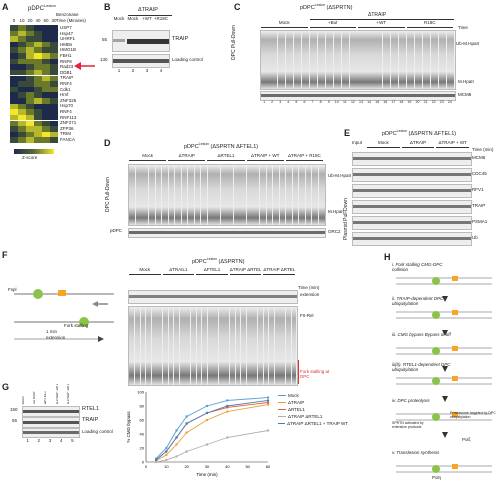  What do you see at coordinates (307, 7) in the screenshot?
I see `panel-c-title-text: pDPC` at bounding box center [307, 7].